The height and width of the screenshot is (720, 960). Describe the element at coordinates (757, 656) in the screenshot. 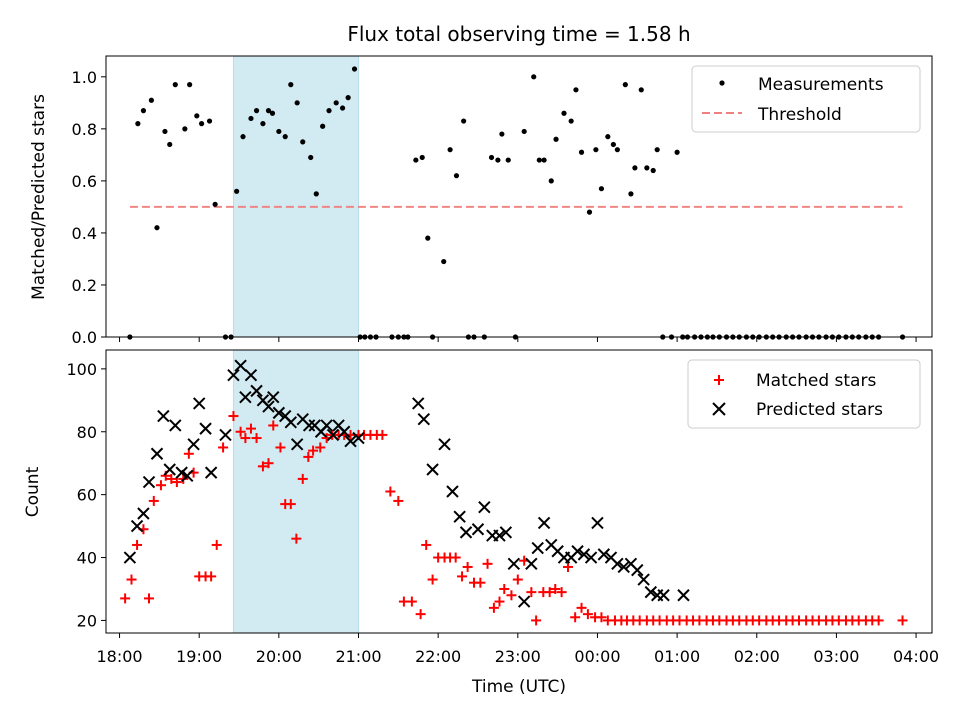

I see `x-tick-label: 02:00` at that location.